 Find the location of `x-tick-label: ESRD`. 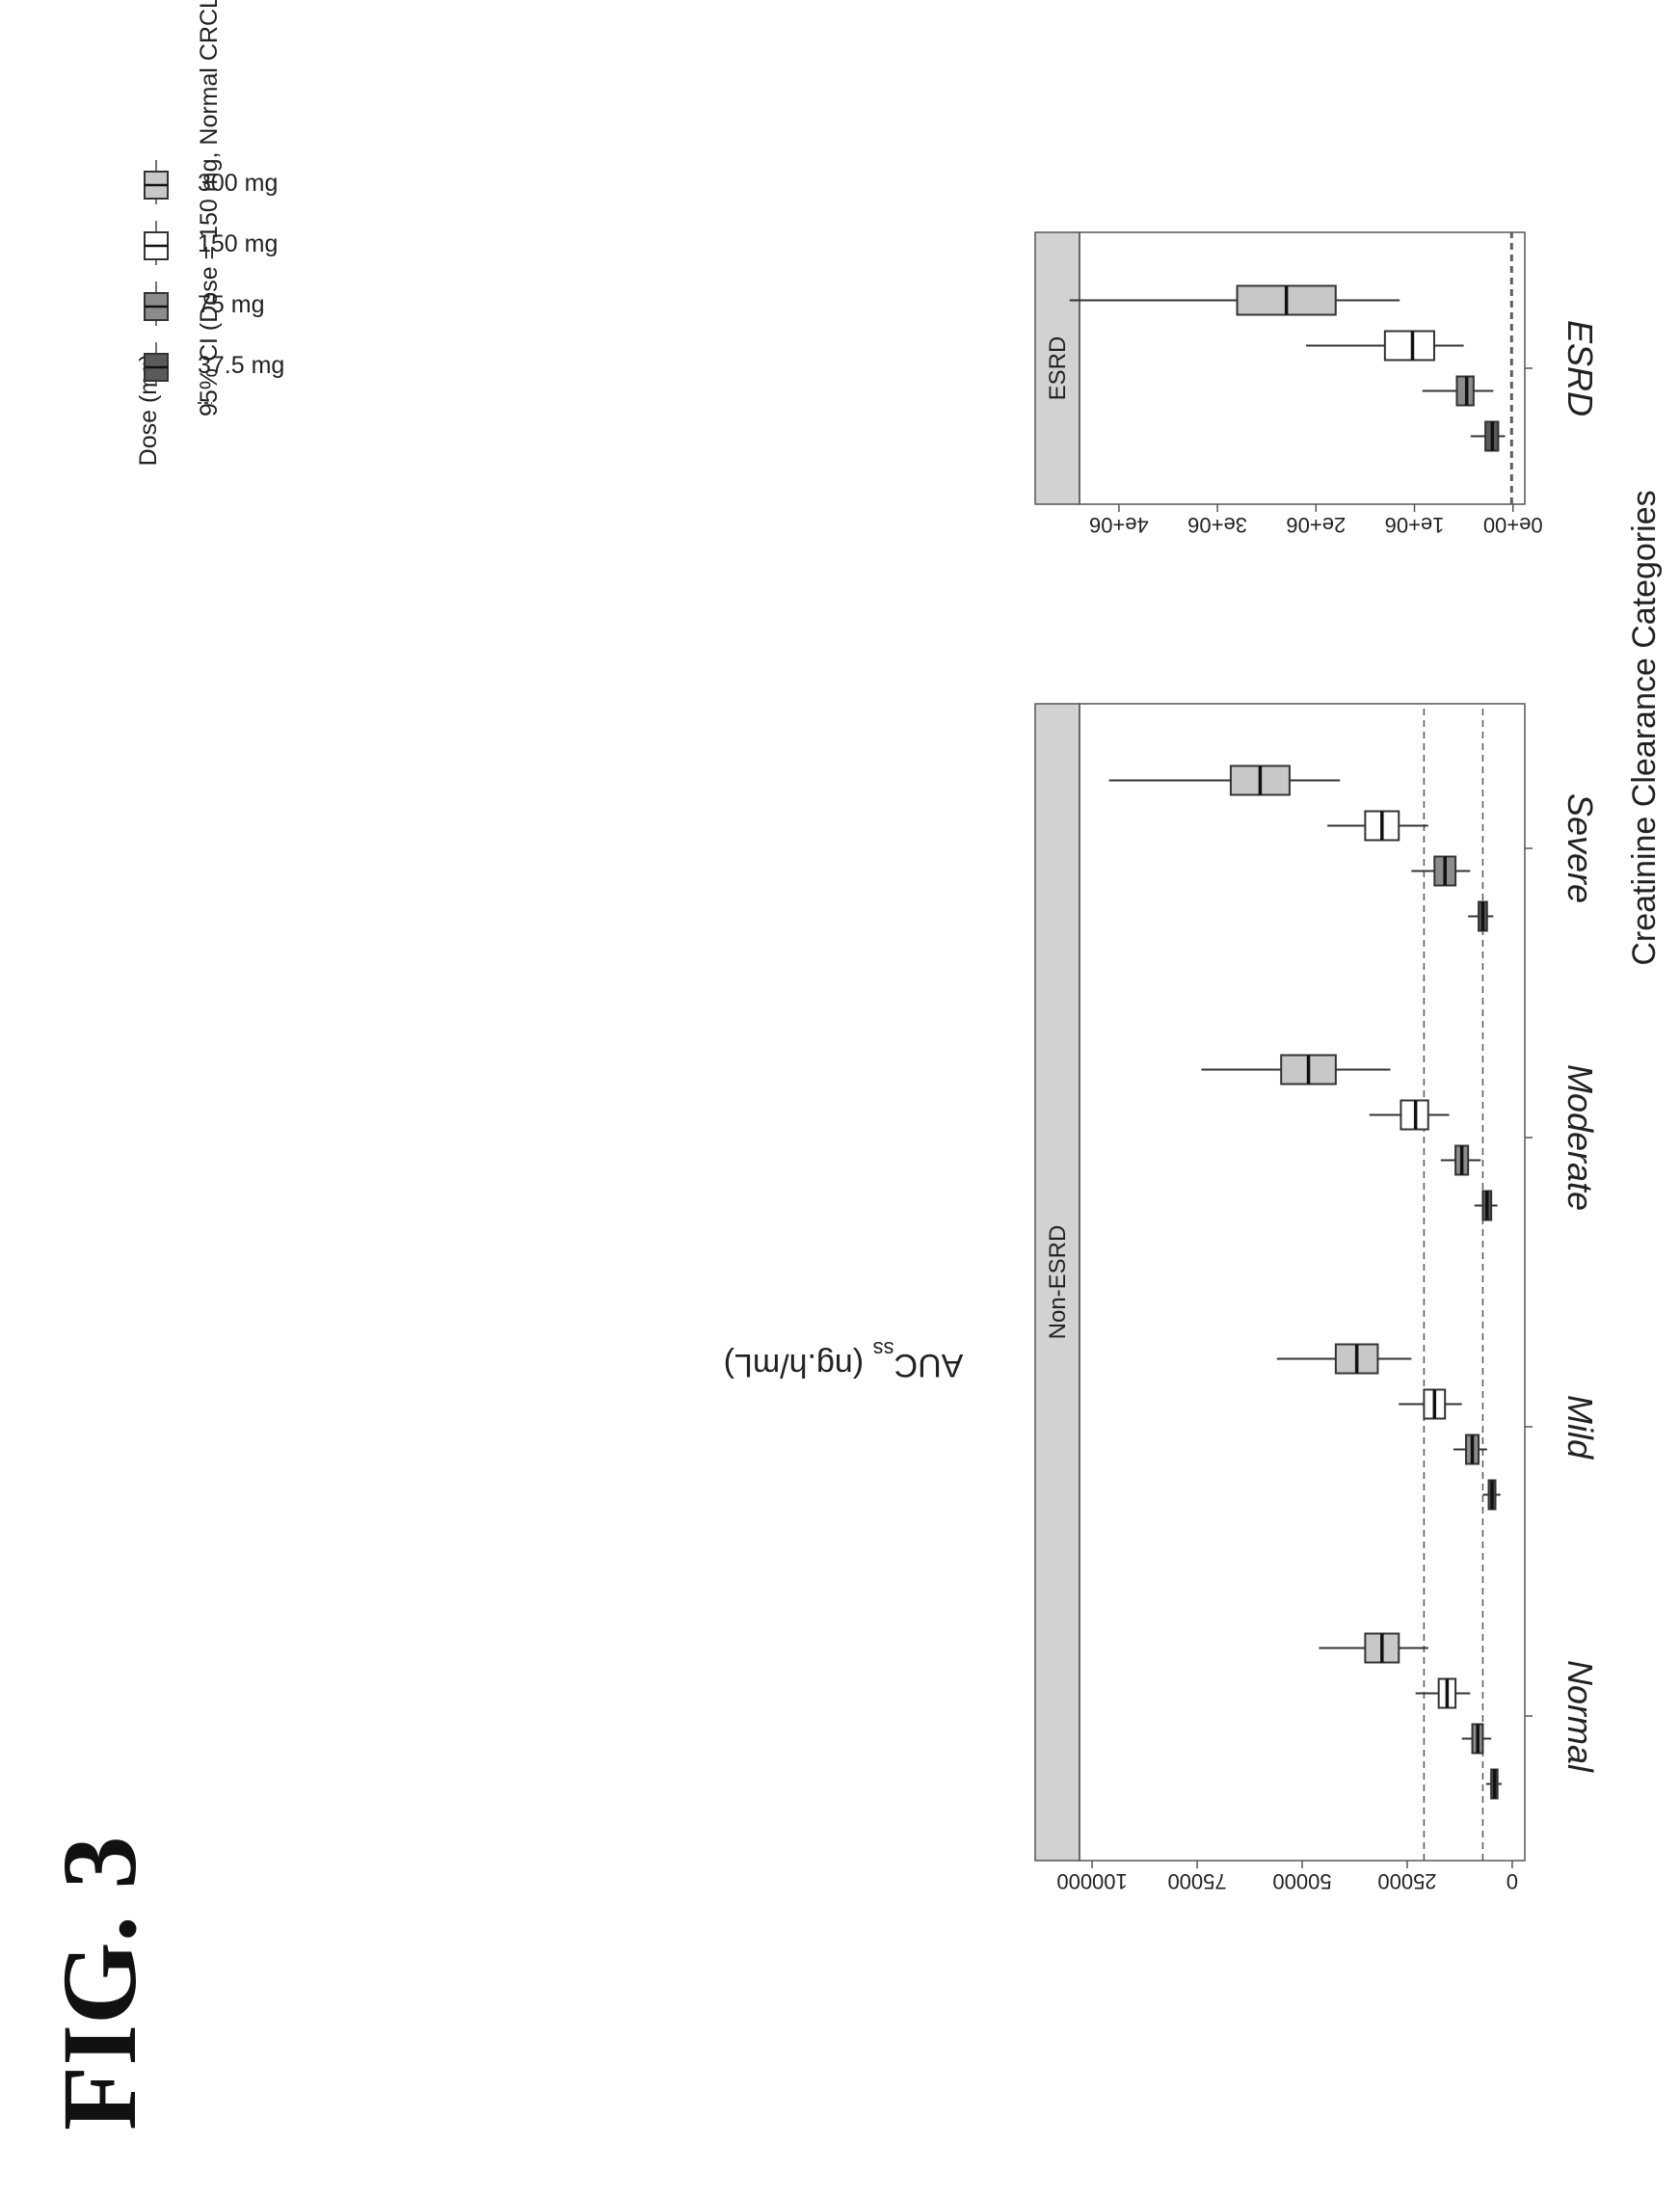

x-tick-label: ESRD is located at coordinates (1580, 368).